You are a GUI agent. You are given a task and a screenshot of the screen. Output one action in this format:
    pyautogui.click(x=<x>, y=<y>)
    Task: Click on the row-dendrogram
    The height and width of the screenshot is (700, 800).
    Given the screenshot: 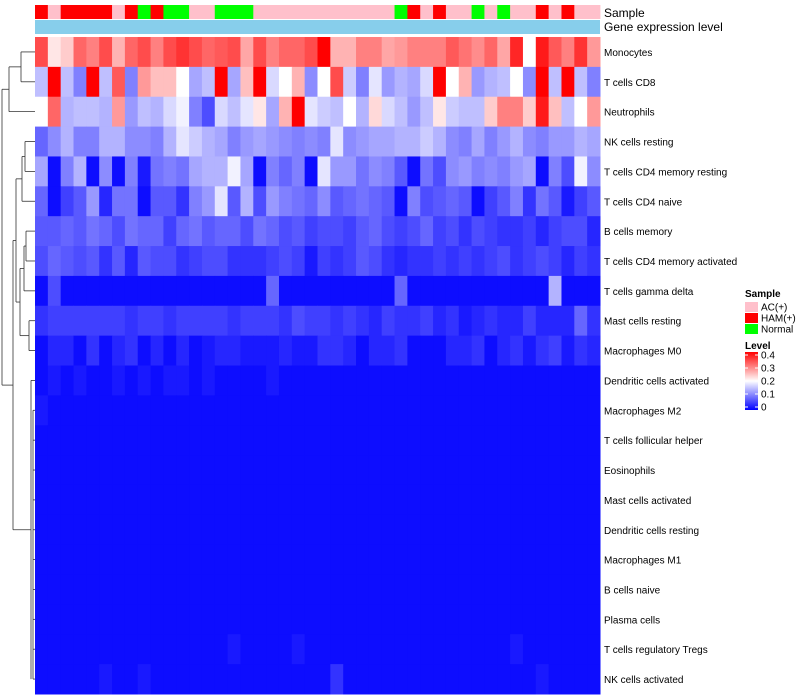 What is the action you would take?
    pyautogui.click(x=18, y=365)
    